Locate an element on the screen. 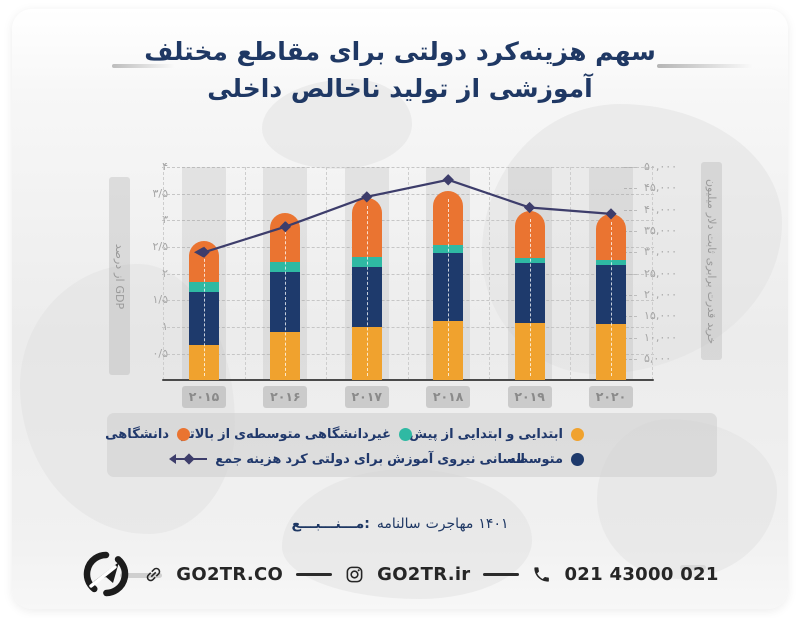  footer-dash-right is located at coordinates (693, 567).